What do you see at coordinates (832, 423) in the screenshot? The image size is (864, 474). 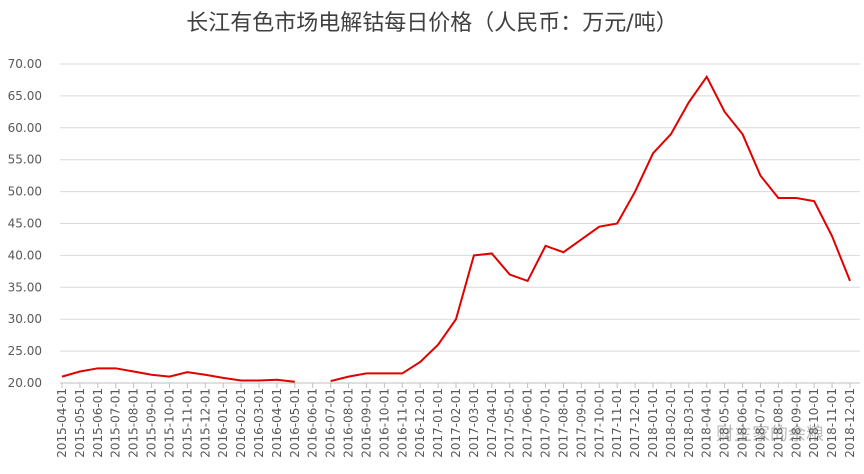 I see `x-tick-label: 2018-11-01` at bounding box center [832, 423].